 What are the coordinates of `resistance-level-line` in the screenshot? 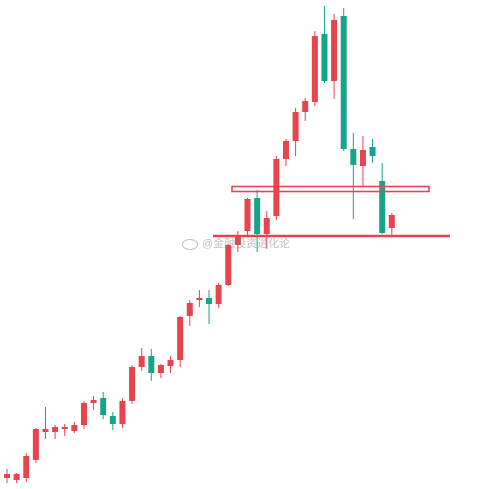 It's located at (330, 189).